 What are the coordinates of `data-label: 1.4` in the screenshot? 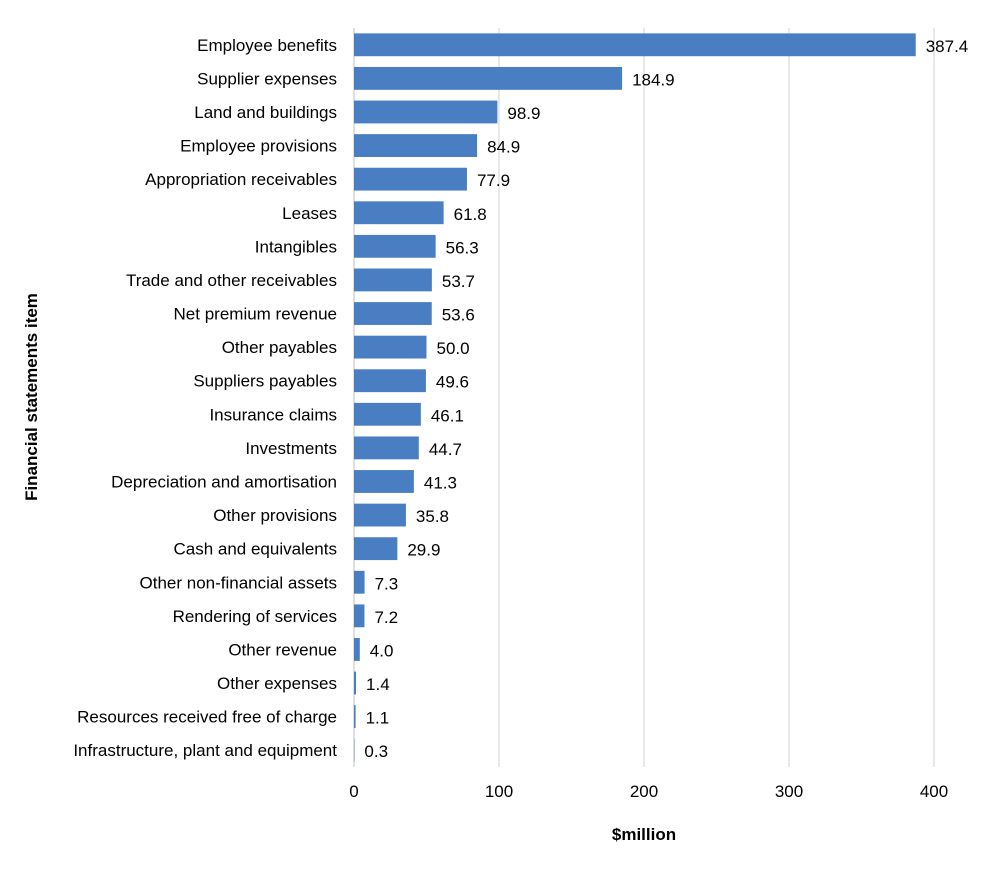 It's located at (378, 684).